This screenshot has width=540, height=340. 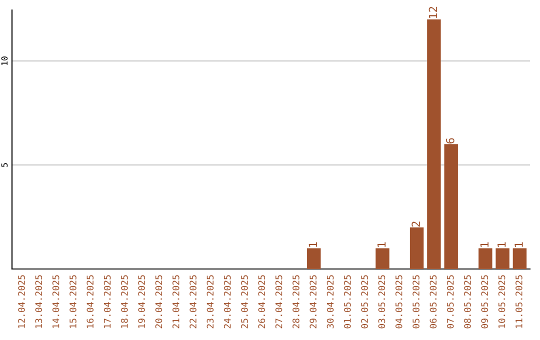 I want to click on x-tick-label: 05.05.2025, so click(x=416, y=301).